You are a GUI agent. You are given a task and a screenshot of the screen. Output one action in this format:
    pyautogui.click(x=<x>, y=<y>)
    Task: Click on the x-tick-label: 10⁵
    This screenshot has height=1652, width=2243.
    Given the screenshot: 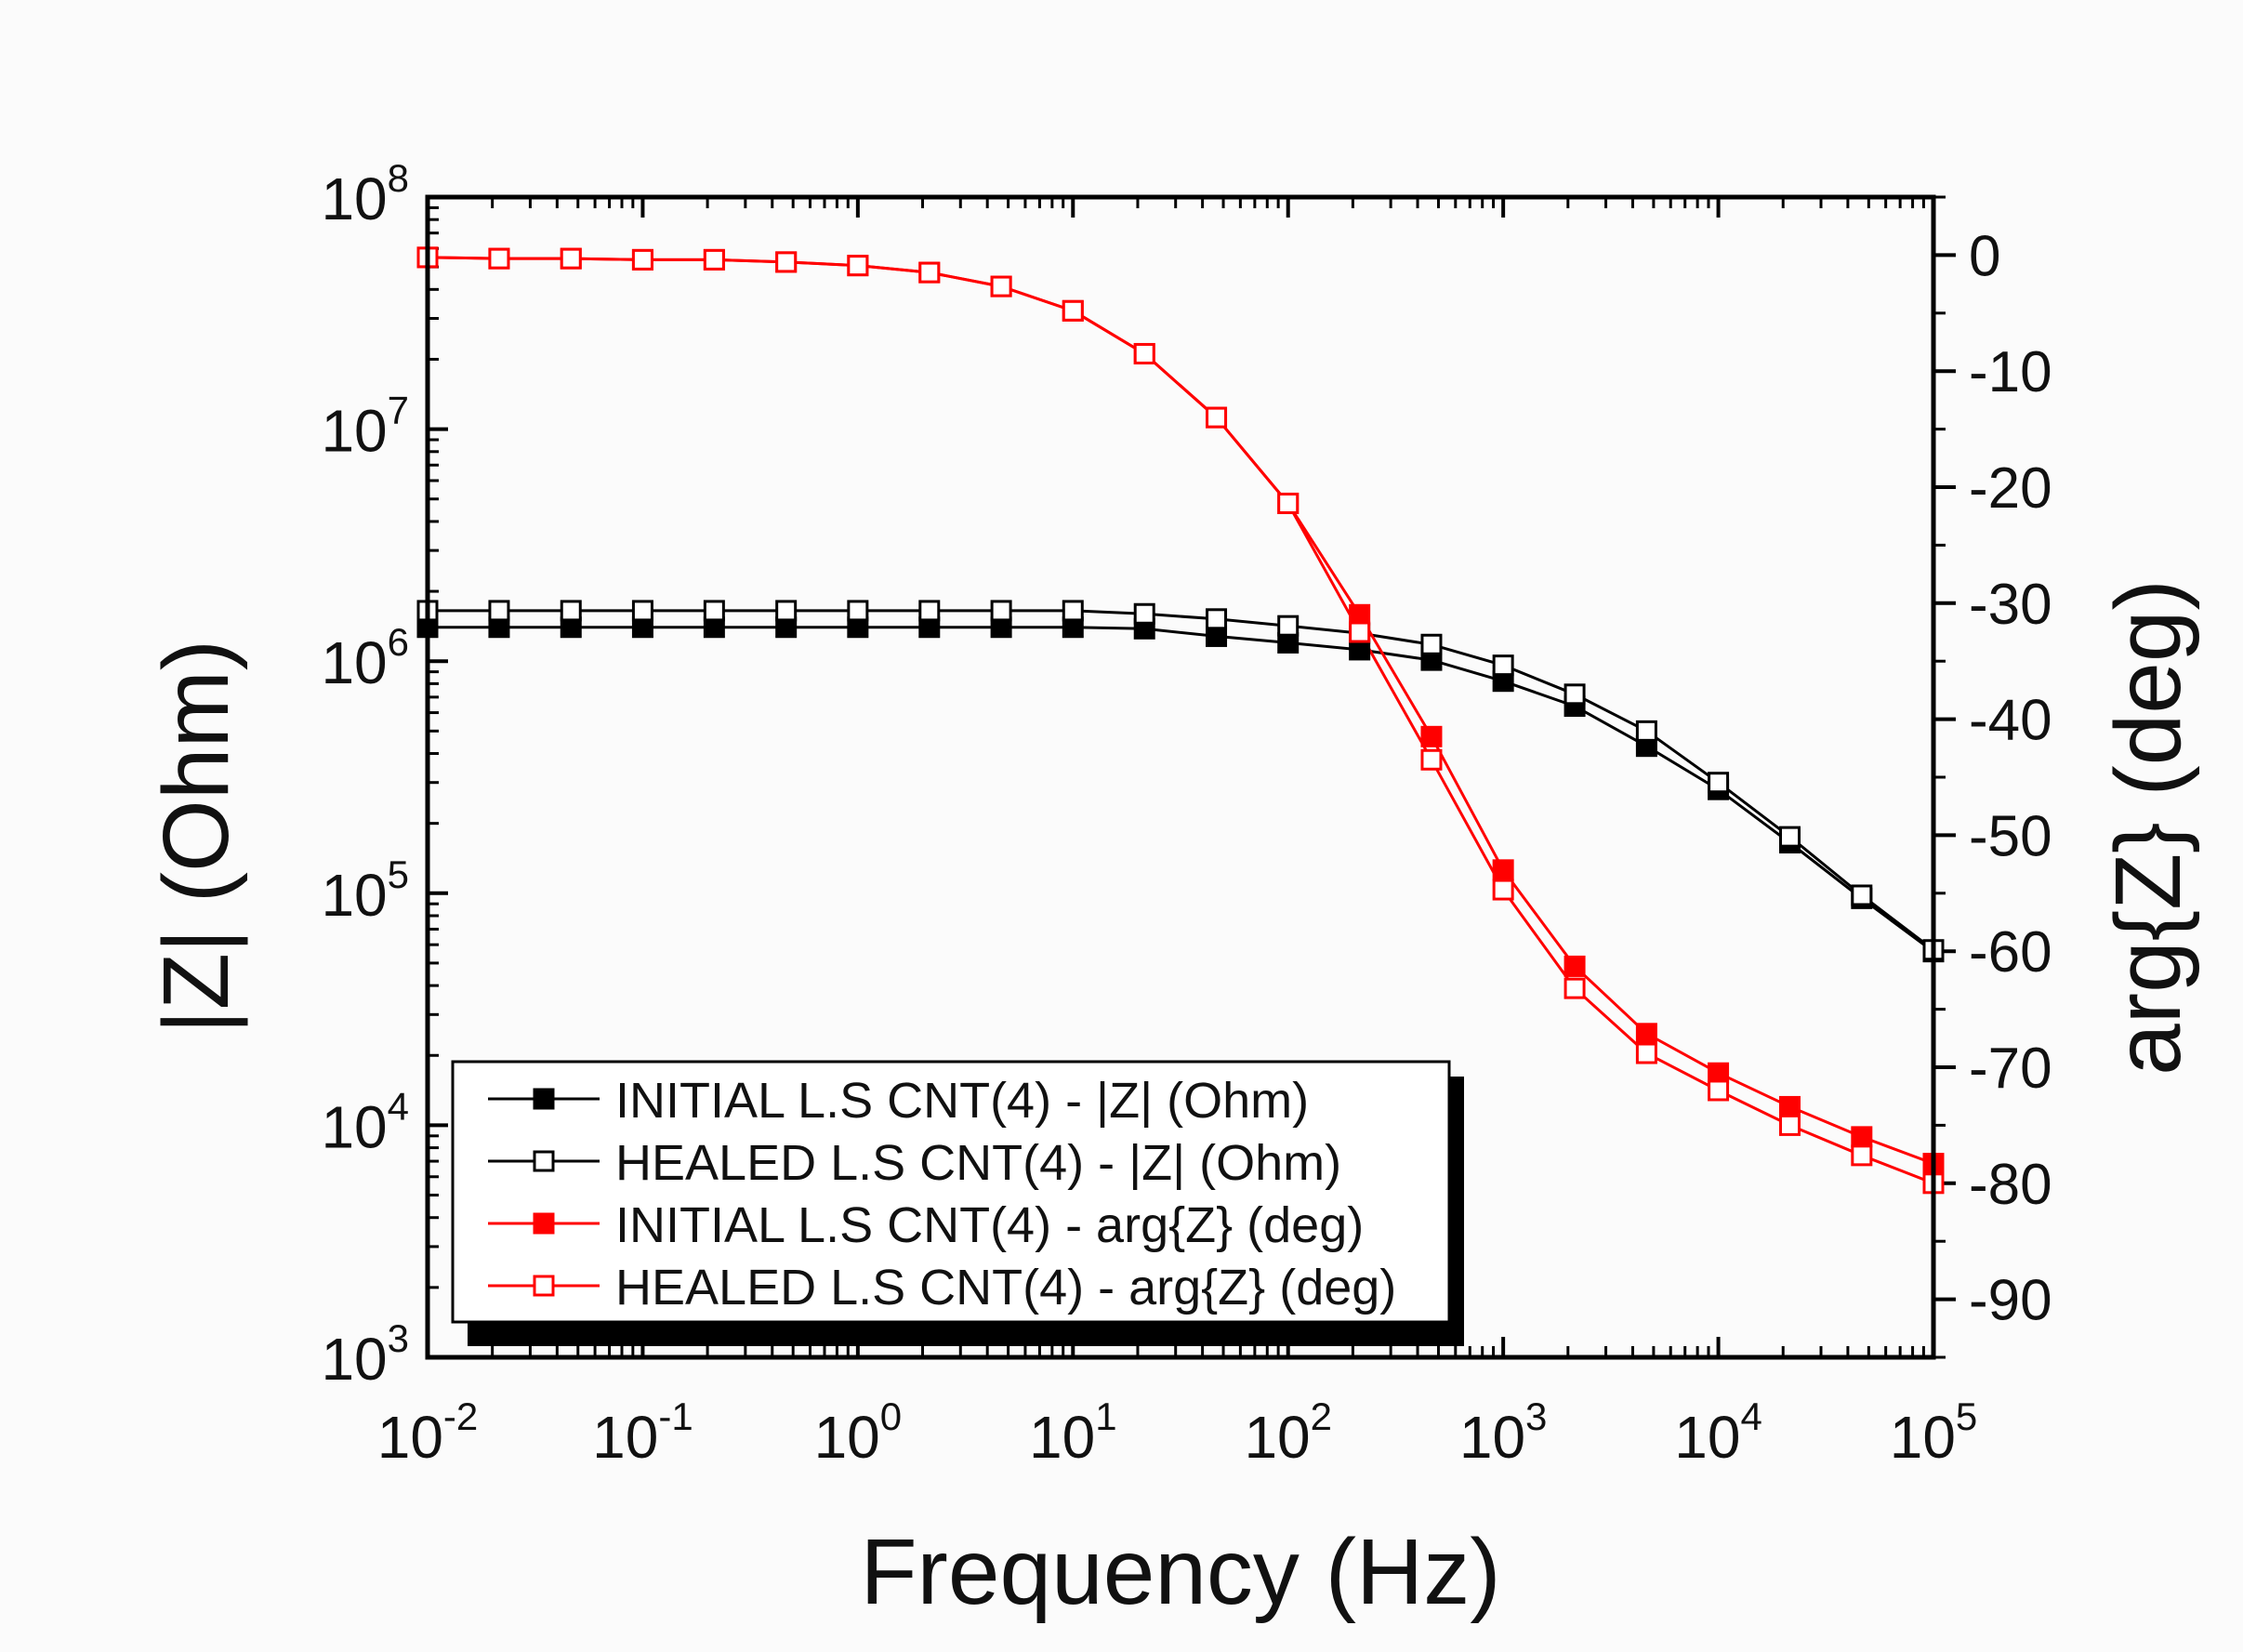 What is the action you would take?
    pyautogui.click(x=1934, y=1432)
    